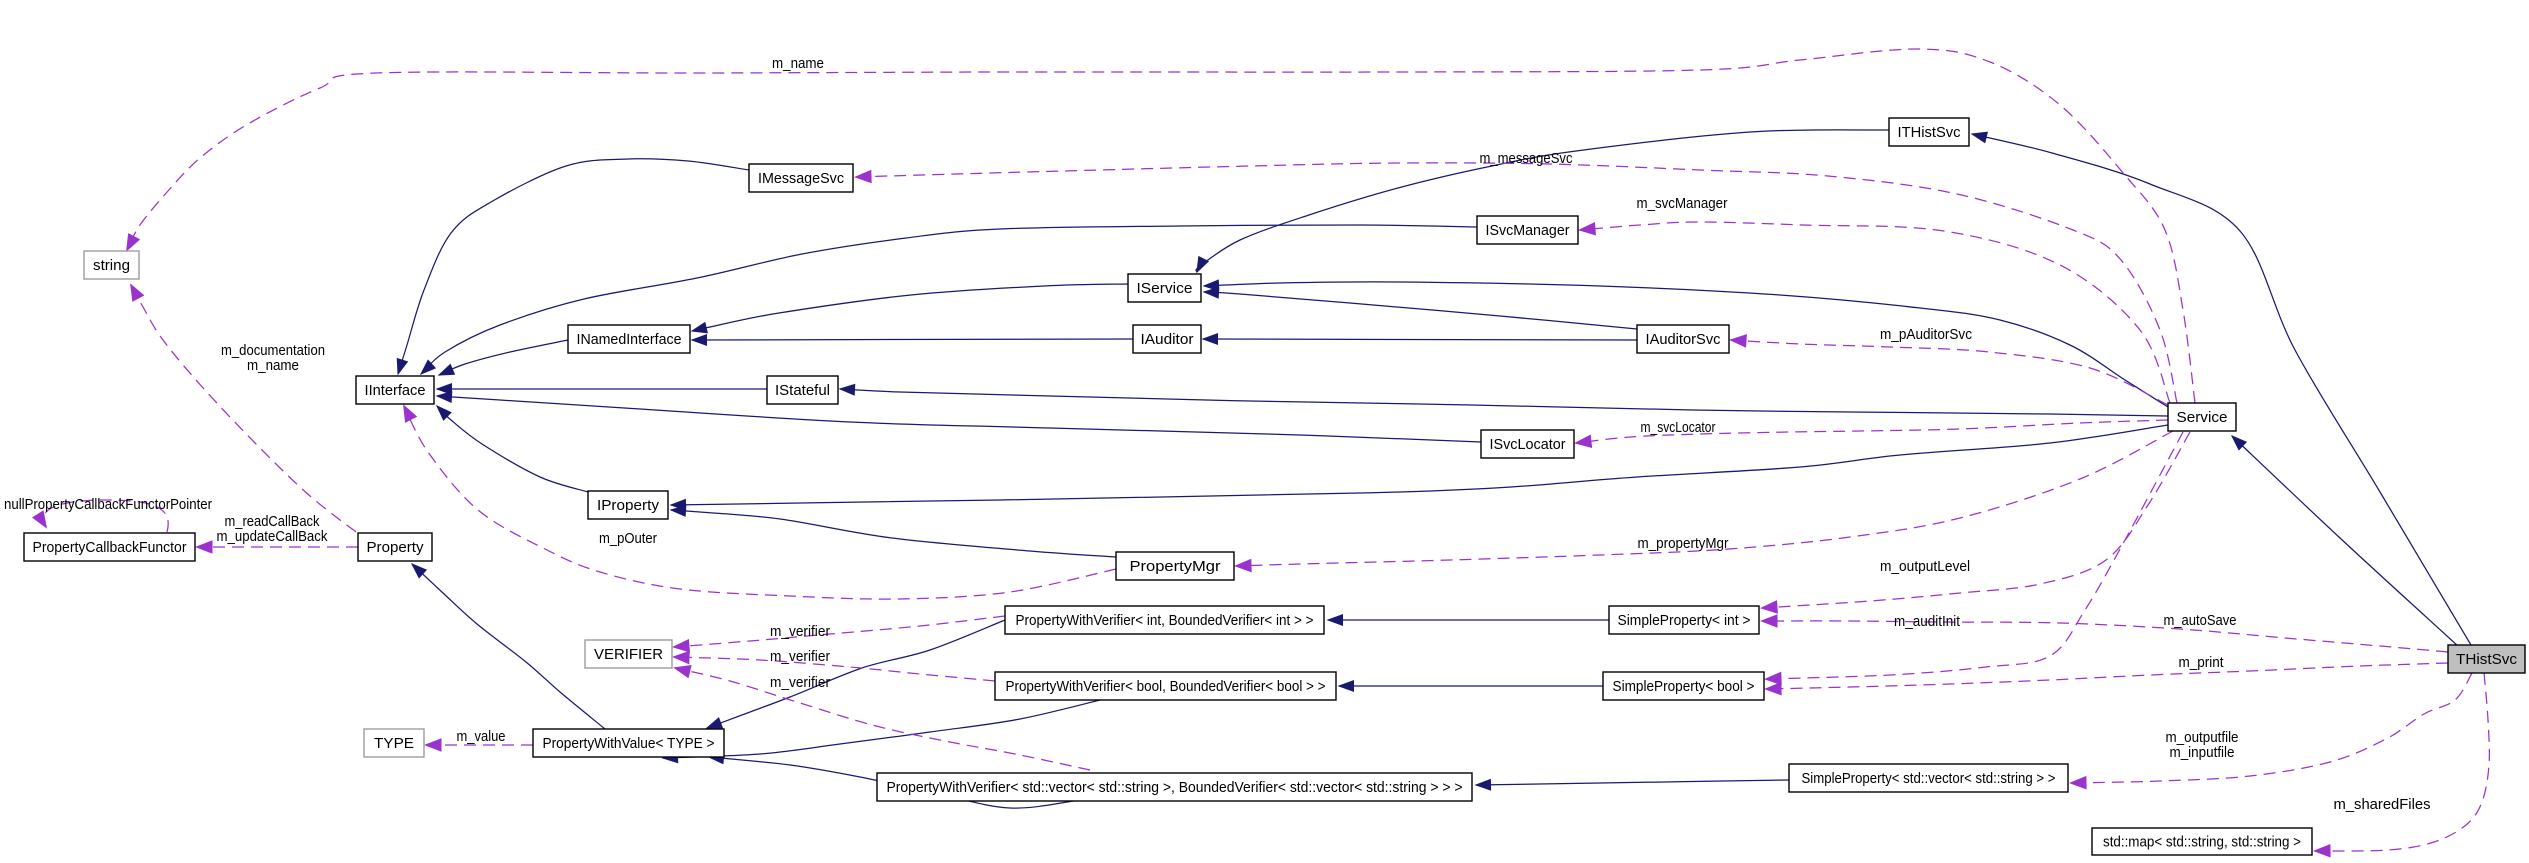 This screenshot has width=2529, height=863. Describe the element at coordinates (395, 391) in the screenshot. I see `svg-text: IInterface` at that location.